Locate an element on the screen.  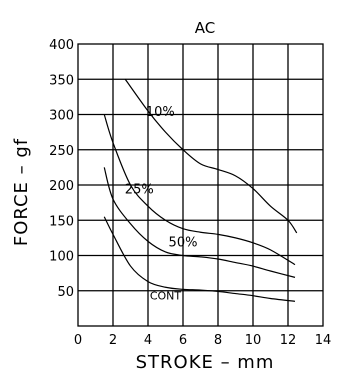
y-tick-label: 300 is located at coordinates (61, 116).